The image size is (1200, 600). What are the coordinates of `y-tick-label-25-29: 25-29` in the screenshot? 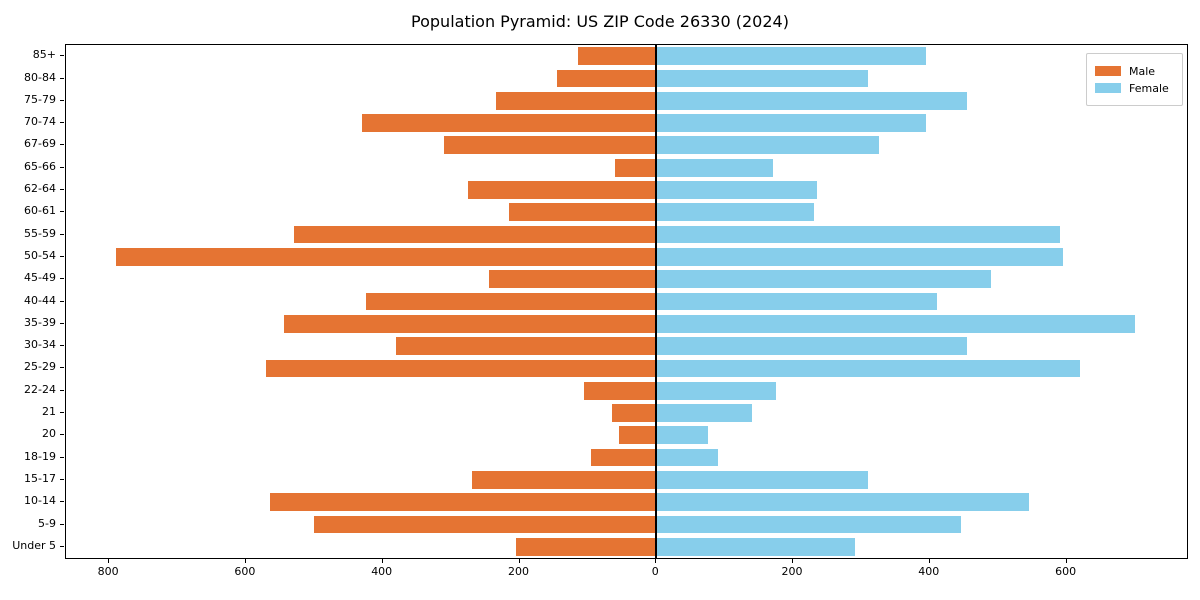 It's located at (40, 367).